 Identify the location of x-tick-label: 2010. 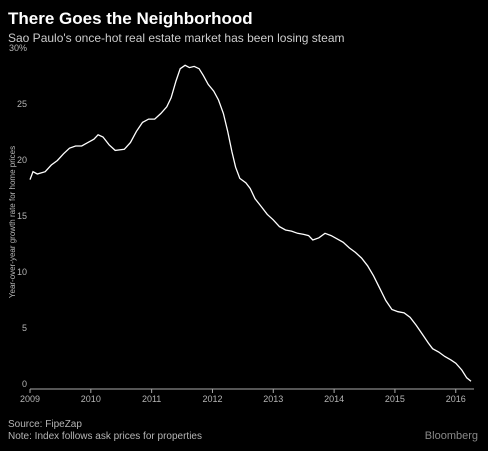
(91, 399).